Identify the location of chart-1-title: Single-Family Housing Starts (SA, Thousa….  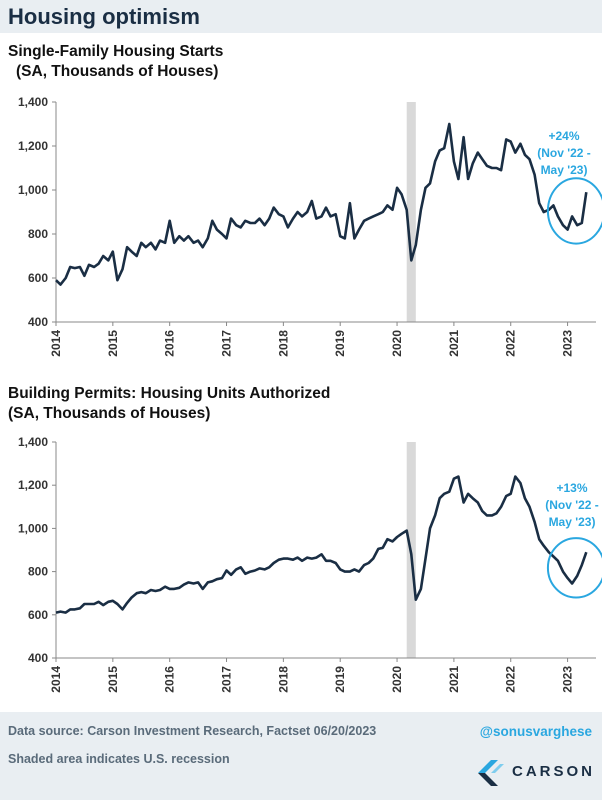
(115, 62).